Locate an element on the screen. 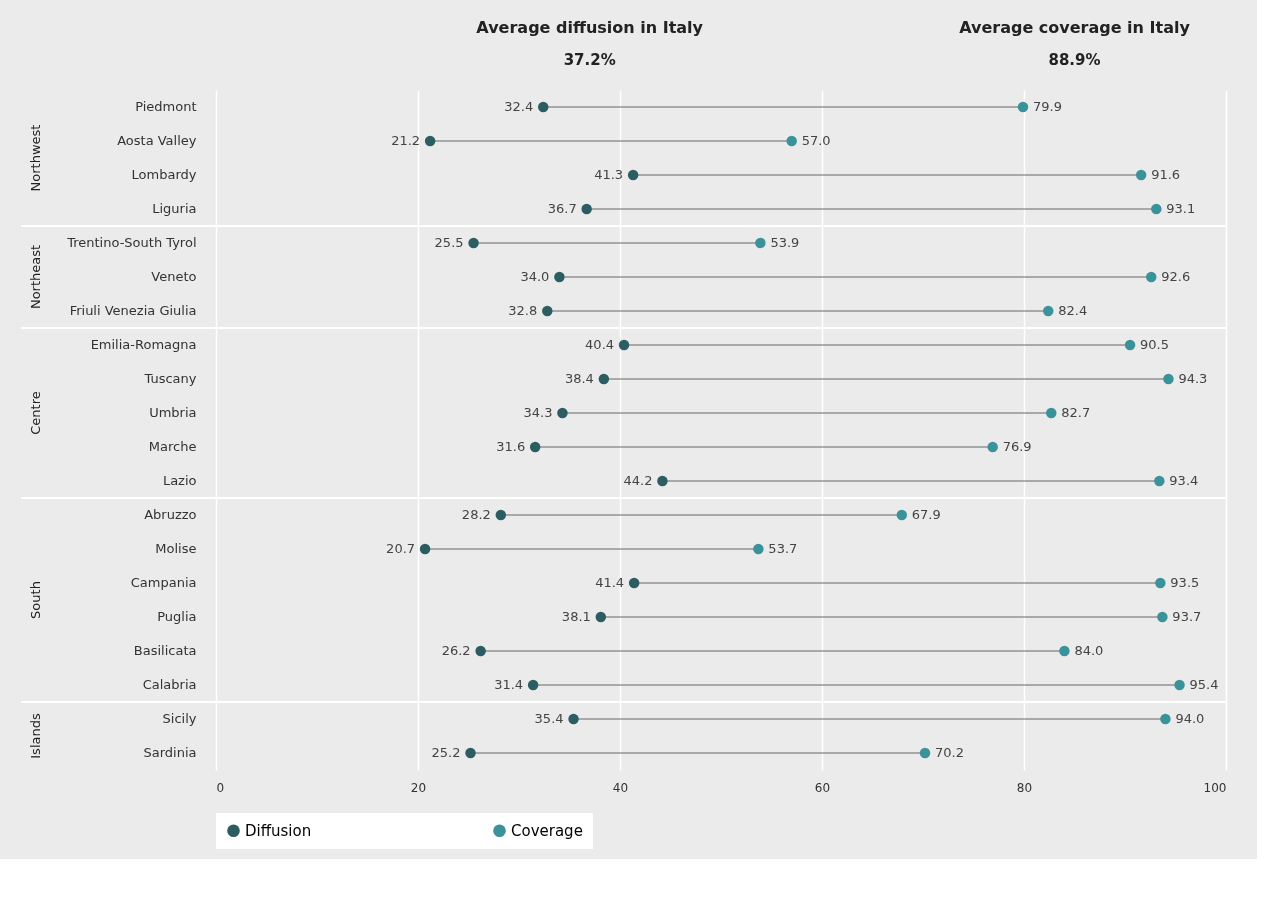 This screenshot has height=907, width=1288. data-label: 84.0 is located at coordinates (1089, 650).